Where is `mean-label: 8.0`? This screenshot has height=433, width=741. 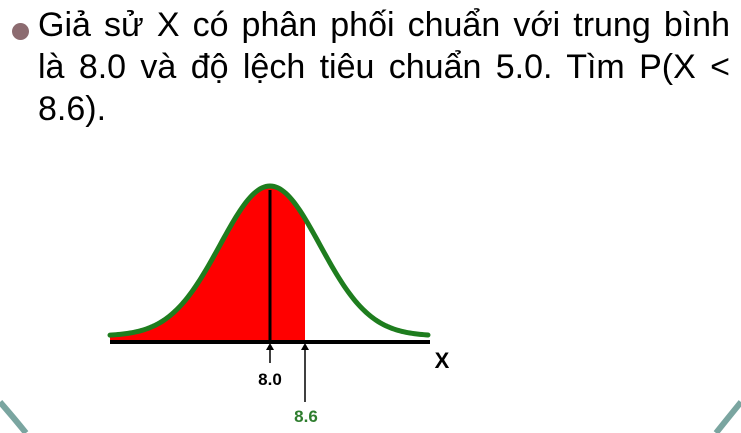 mean-label: 8.0 is located at coordinates (270, 379).